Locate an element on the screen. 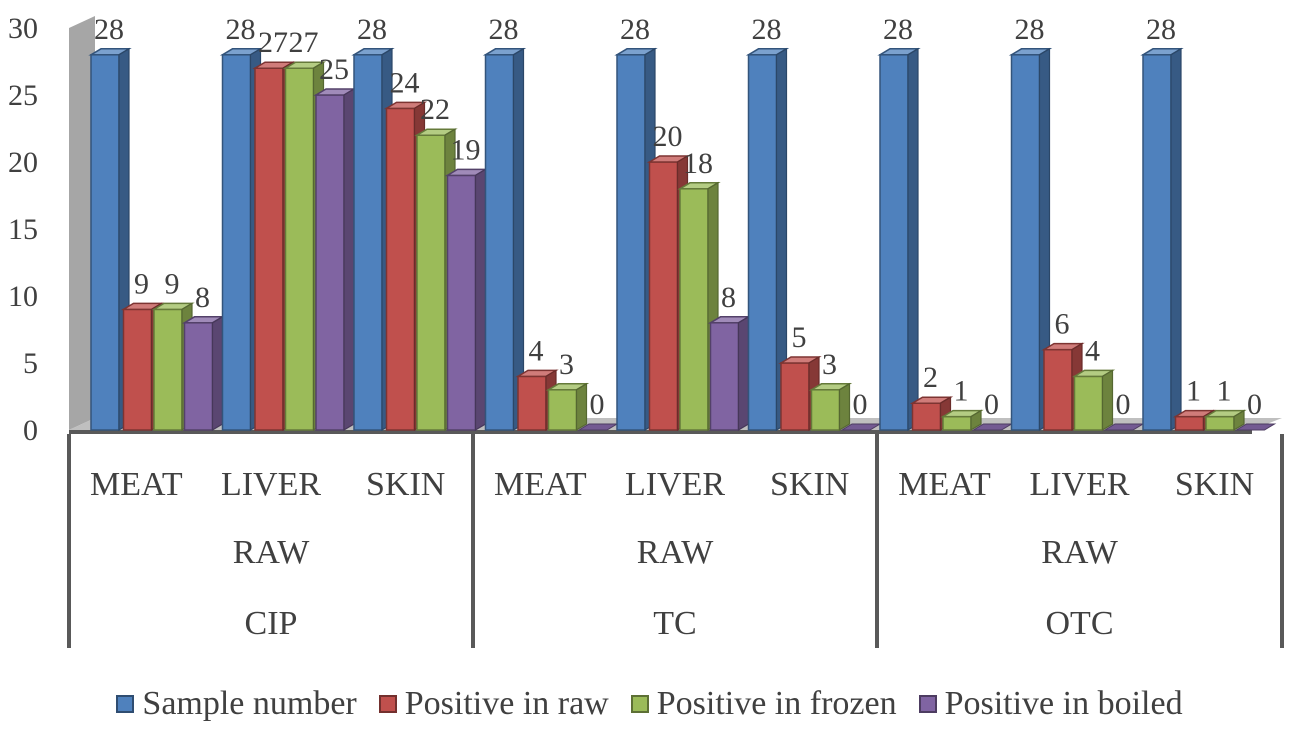 Image resolution: width=1299 pixels, height=736 pixels. data-label: 2 is located at coordinates (930, 377).